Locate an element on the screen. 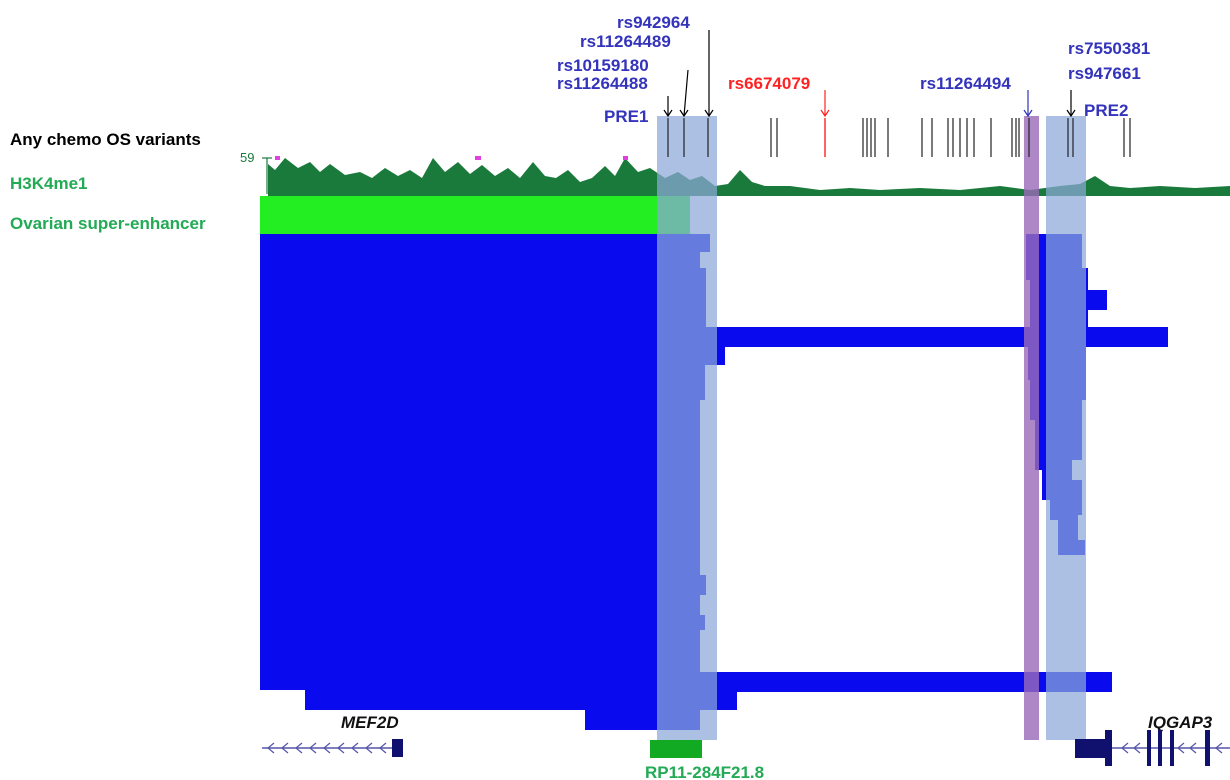 The width and height of the screenshot is (1230, 780). h3k4me1-peak-marks is located at coordinates (451, 158).